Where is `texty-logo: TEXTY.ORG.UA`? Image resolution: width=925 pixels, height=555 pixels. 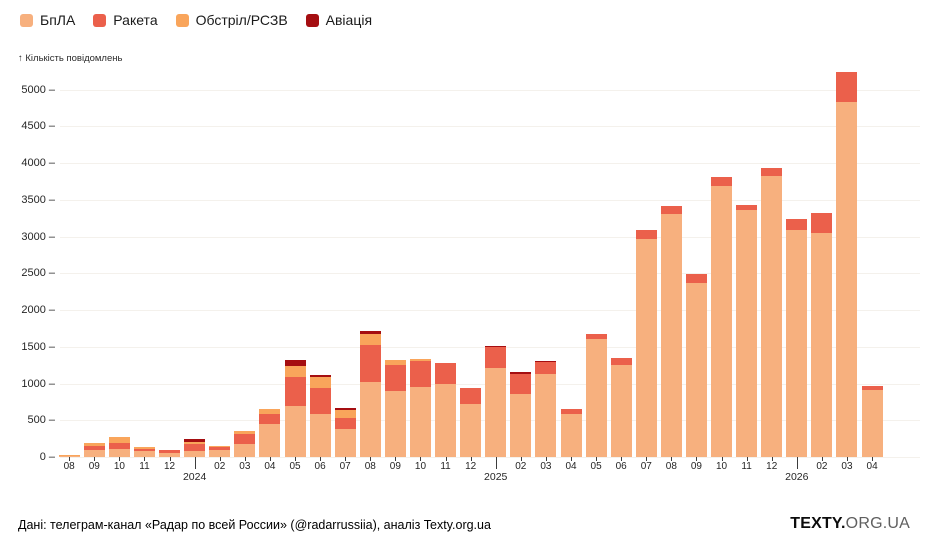
texty-logo: TEXTY.ORG.UA is located at coordinates (850, 524).